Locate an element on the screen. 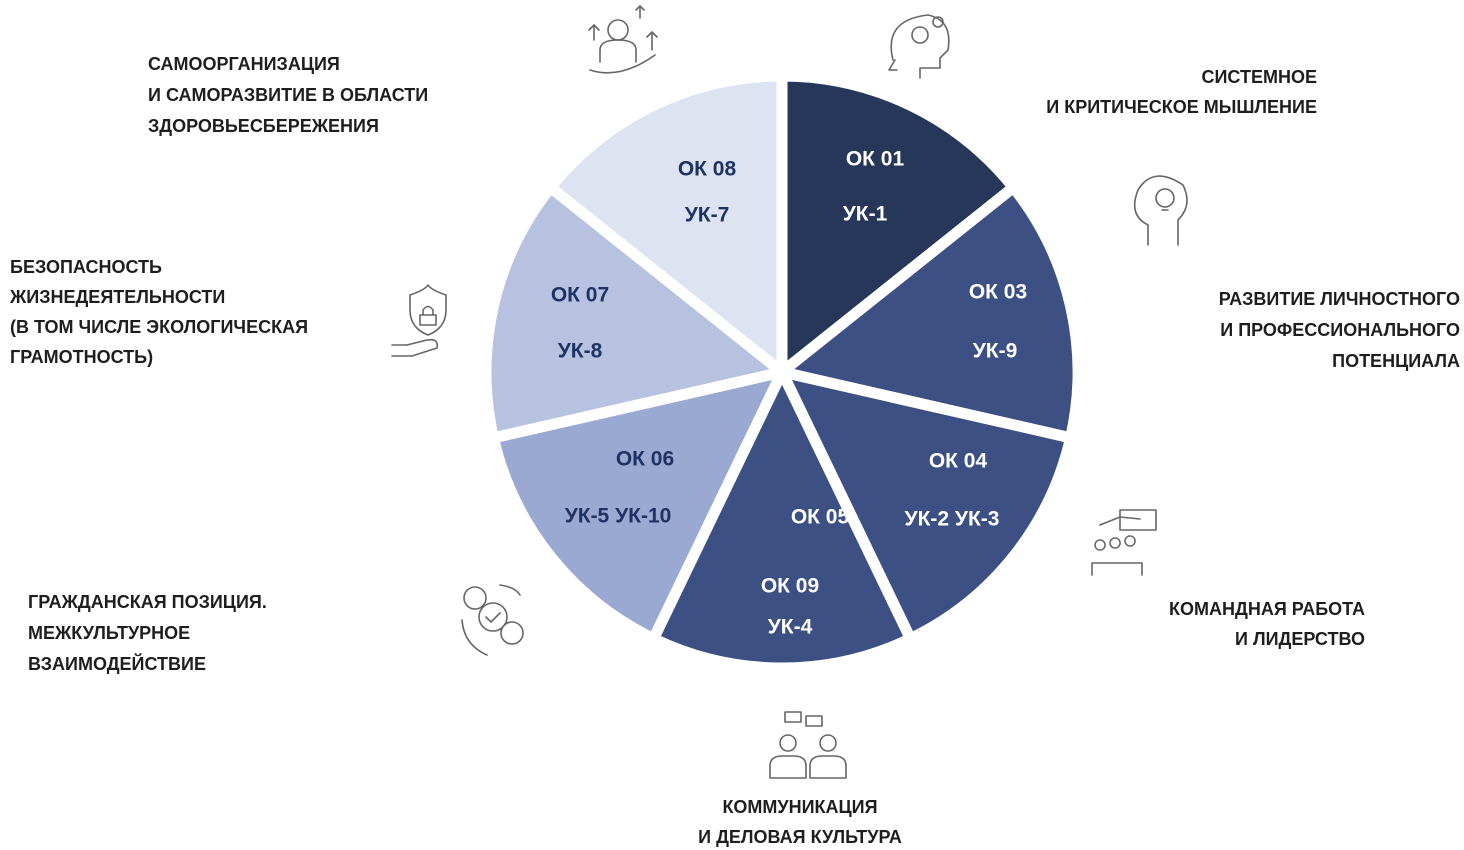 The height and width of the screenshot is (850, 1464). segment-code: УК-8 is located at coordinates (580, 351).